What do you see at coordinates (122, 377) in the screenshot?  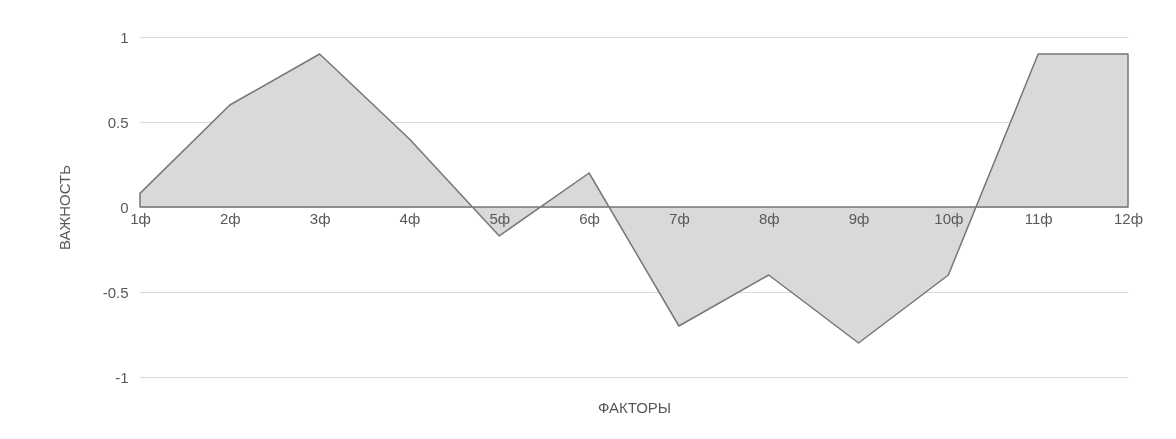 I see `y-tick-label: -1` at bounding box center [122, 377].